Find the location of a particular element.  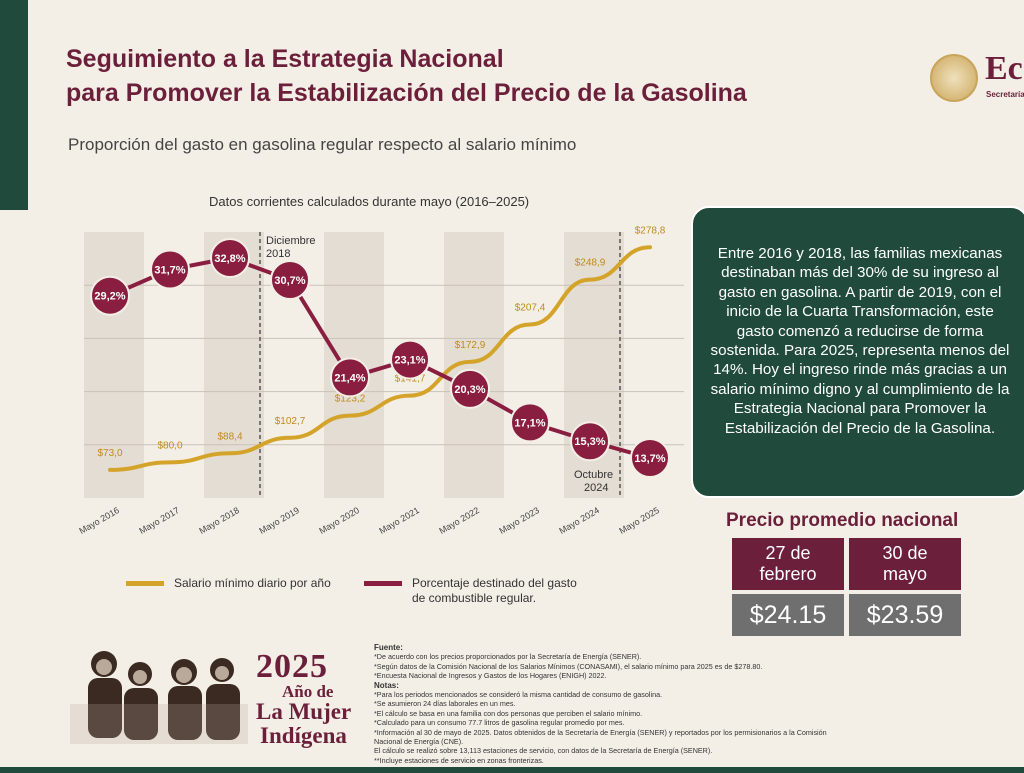

data-label-porcentaje: 31,7% is located at coordinates (169, 271).